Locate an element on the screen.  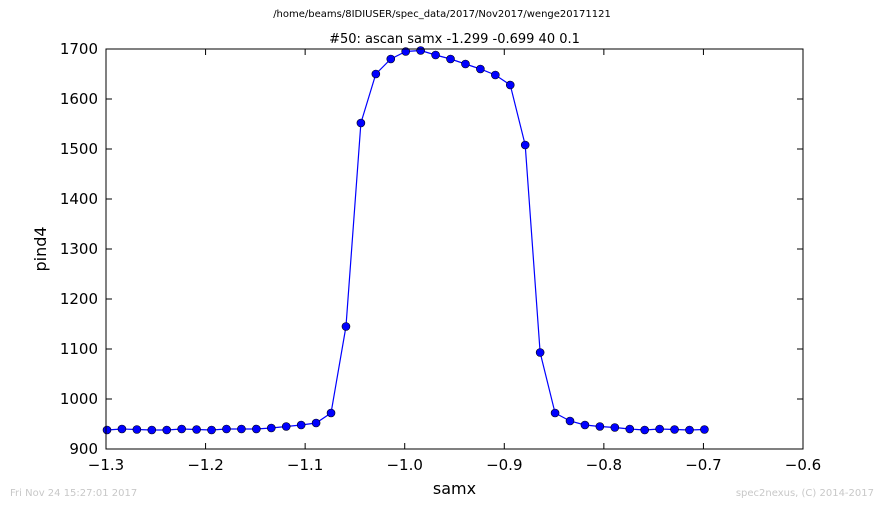
y-tick-label: 1100 is located at coordinates (79, 349).